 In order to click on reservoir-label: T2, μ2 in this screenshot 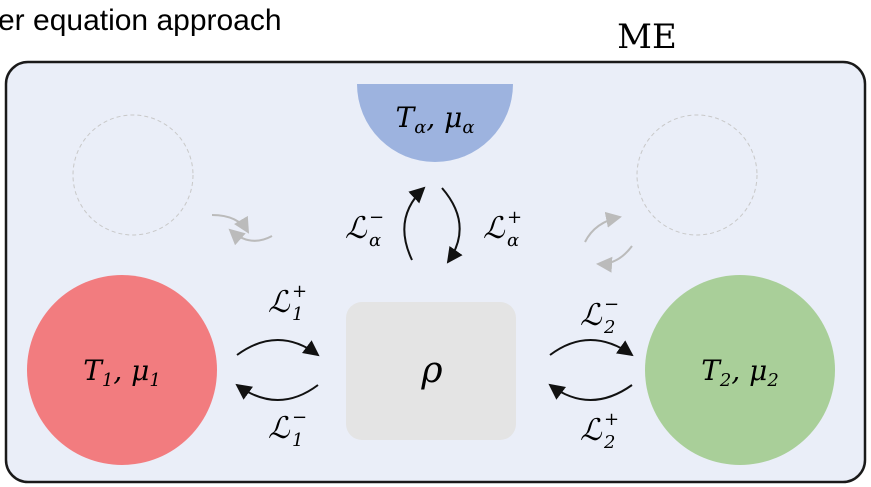, I will do `click(740, 372)`.